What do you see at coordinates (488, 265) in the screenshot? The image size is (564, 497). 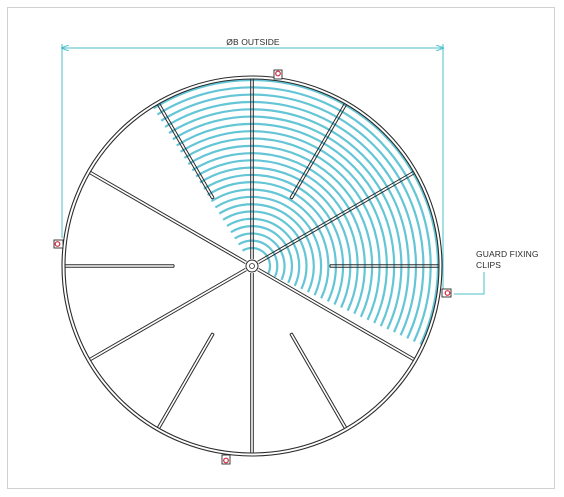 I see `callout-label-line-2: CLIPS` at bounding box center [488, 265].